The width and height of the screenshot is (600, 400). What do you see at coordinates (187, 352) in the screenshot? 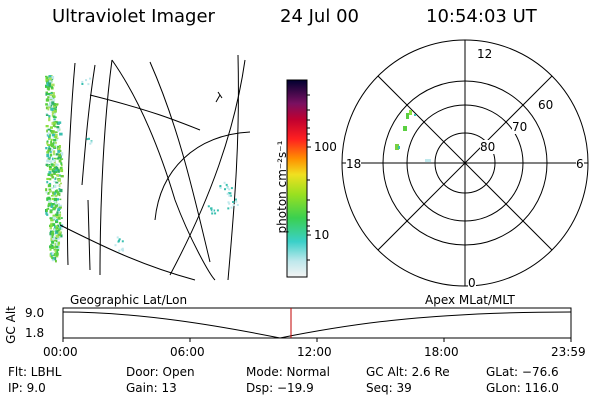
I see `alt-plot-xtick-0600: 06:00` at bounding box center [187, 352].